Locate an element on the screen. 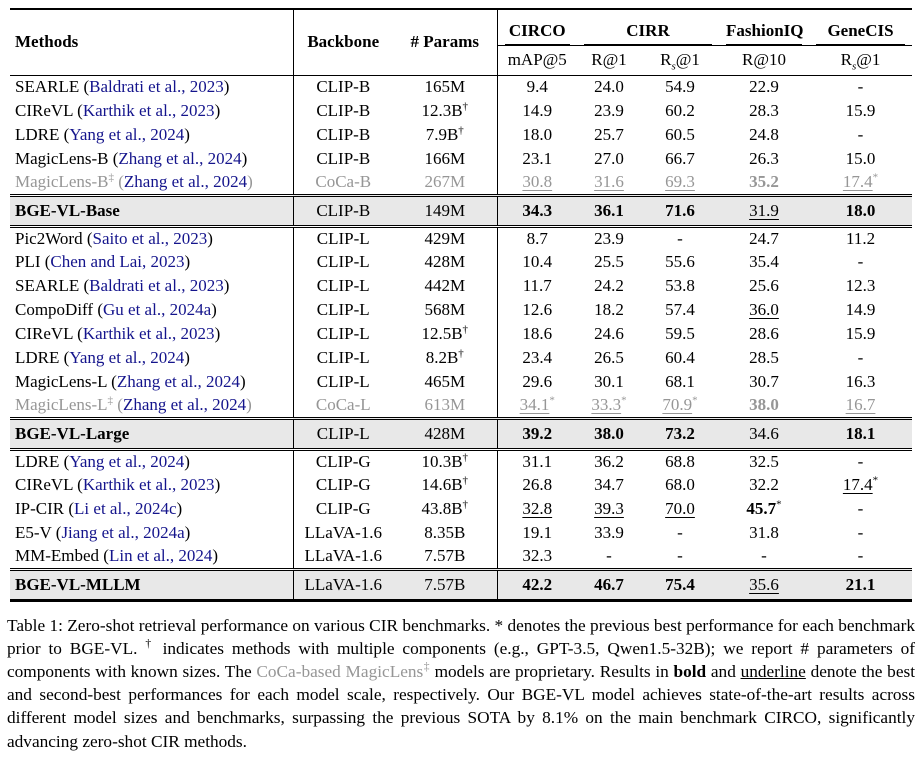  col-group-circo: CIRCO is located at coordinates (537, 27).